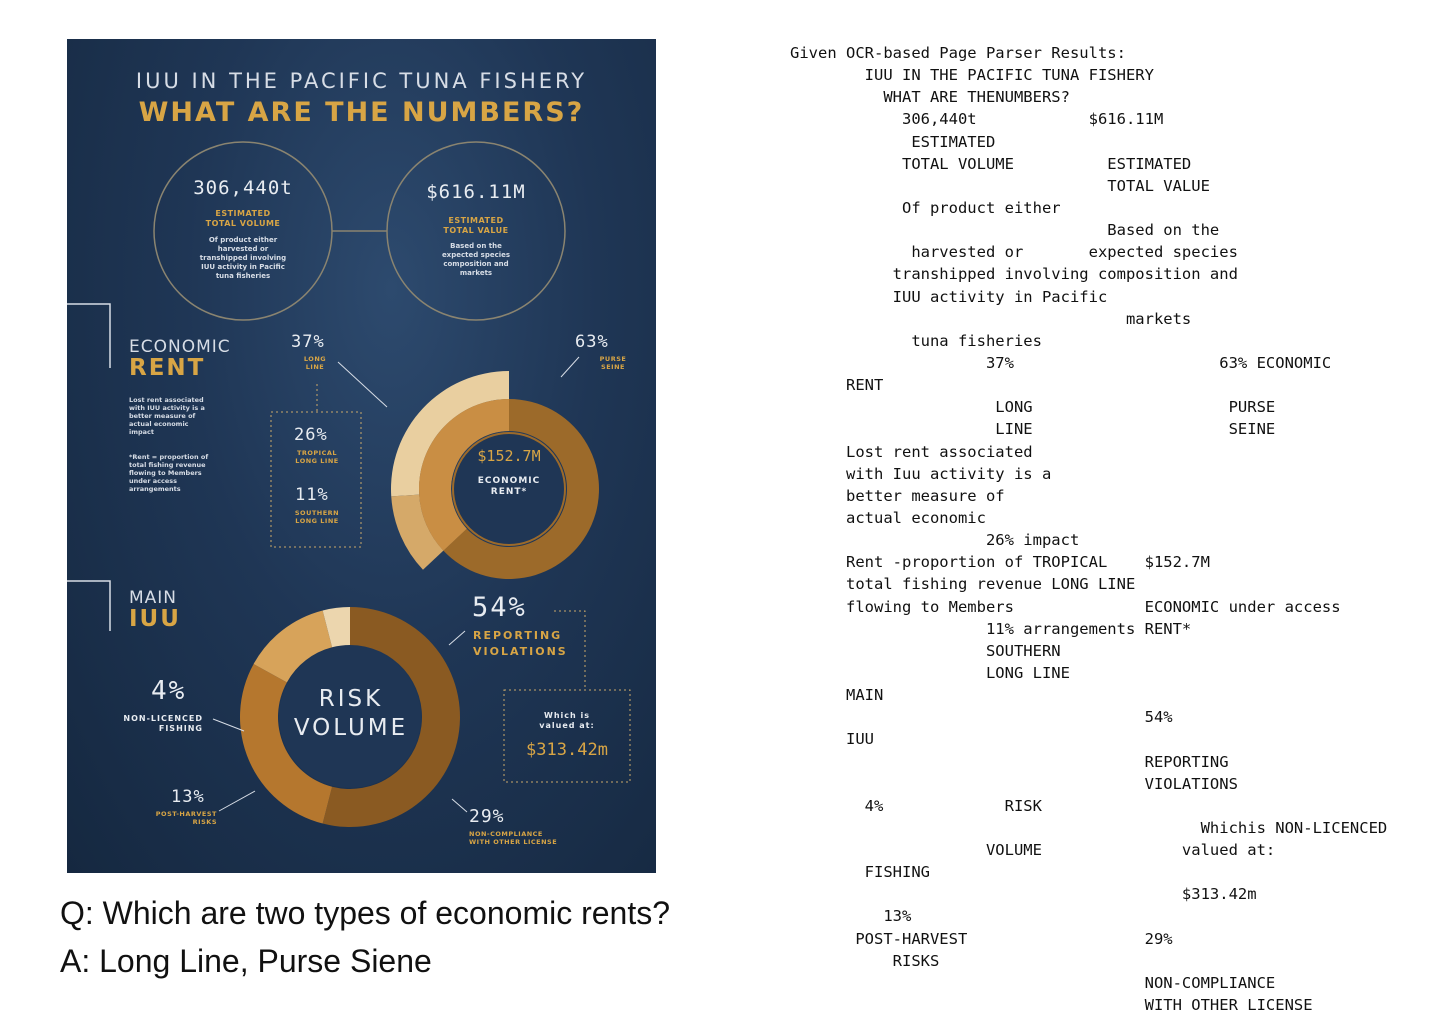 The image size is (1455, 1028). Describe the element at coordinates (509, 456) in the screenshot. I see `rent-center-value: $152.7M` at that location.